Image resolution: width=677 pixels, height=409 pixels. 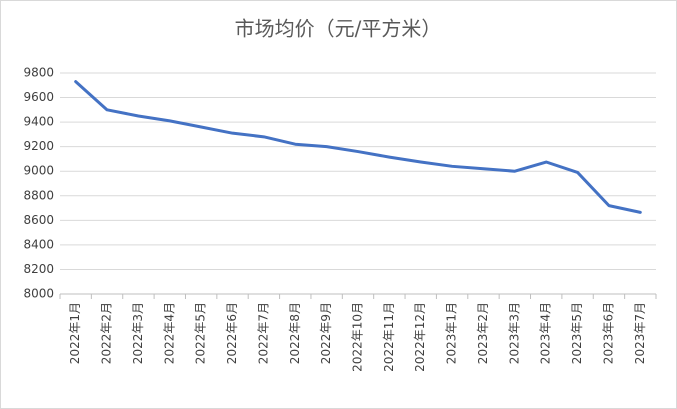 What do you see at coordinates (169, 333) in the screenshot?
I see `x-tick-label: 2022年4月` at bounding box center [169, 333].